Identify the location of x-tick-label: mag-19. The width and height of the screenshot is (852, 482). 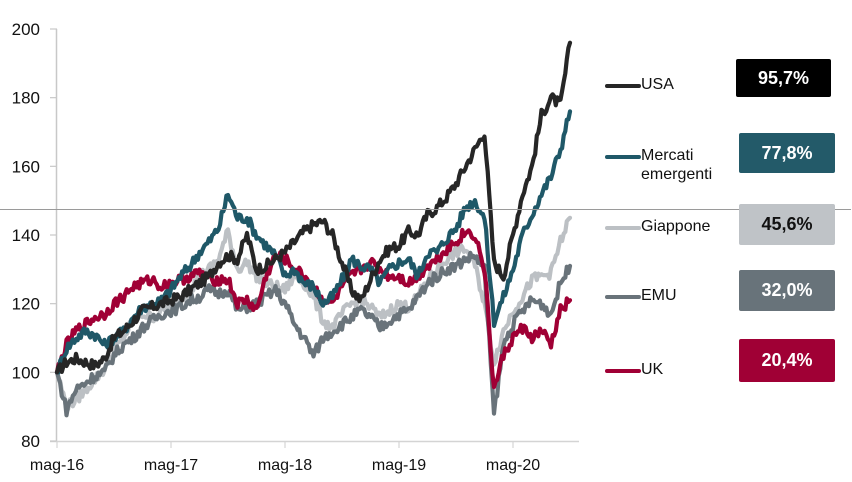
(399, 465).